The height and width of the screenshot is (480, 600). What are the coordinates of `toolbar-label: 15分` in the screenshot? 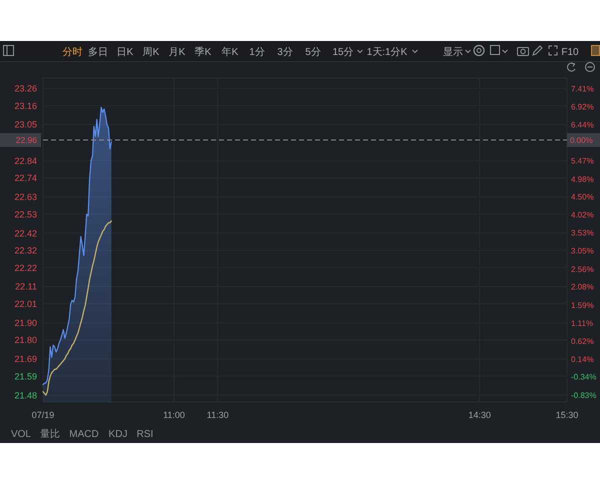 It's located at (343, 52).